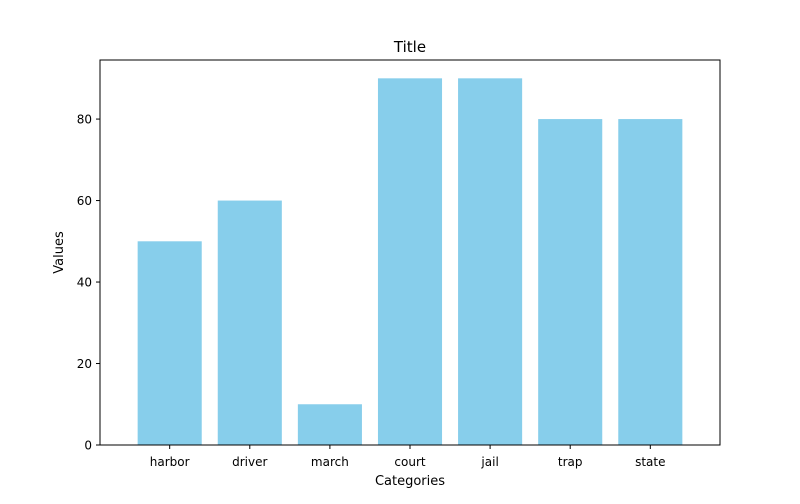 The height and width of the screenshot is (504, 800). What do you see at coordinates (249, 322) in the screenshot?
I see `bar-driver` at bounding box center [249, 322].